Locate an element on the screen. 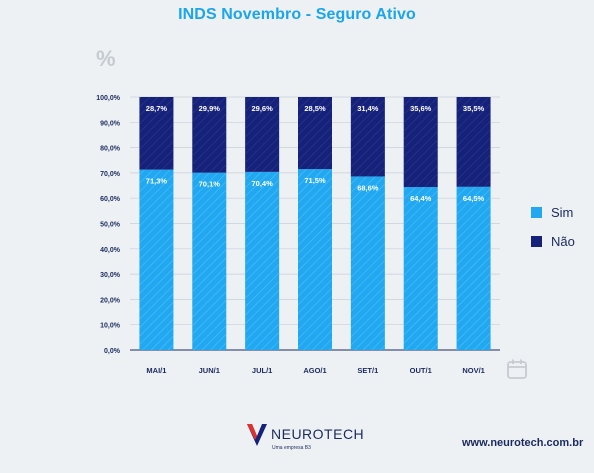 The image size is (594, 473). y-tick-label: 20,0% is located at coordinates (110, 300).